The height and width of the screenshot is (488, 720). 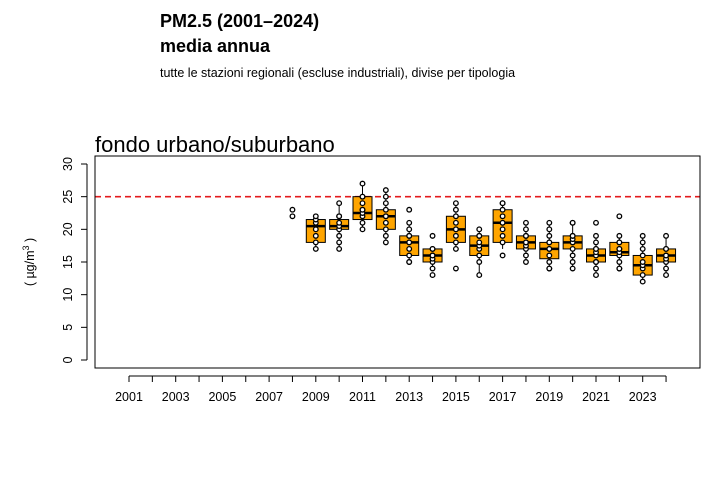 I want to click on box-2011, so click(x=362, y=206).